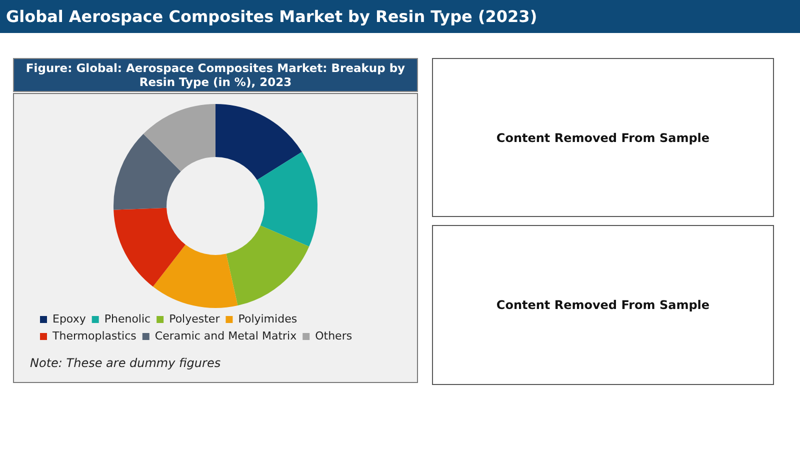 The width and height of the screenshot is (800, 450). What do you see at coordinates (125, 363) in the screenshot?
I see `text: Note: These are dummy figures` at bounding box center [125, 363].